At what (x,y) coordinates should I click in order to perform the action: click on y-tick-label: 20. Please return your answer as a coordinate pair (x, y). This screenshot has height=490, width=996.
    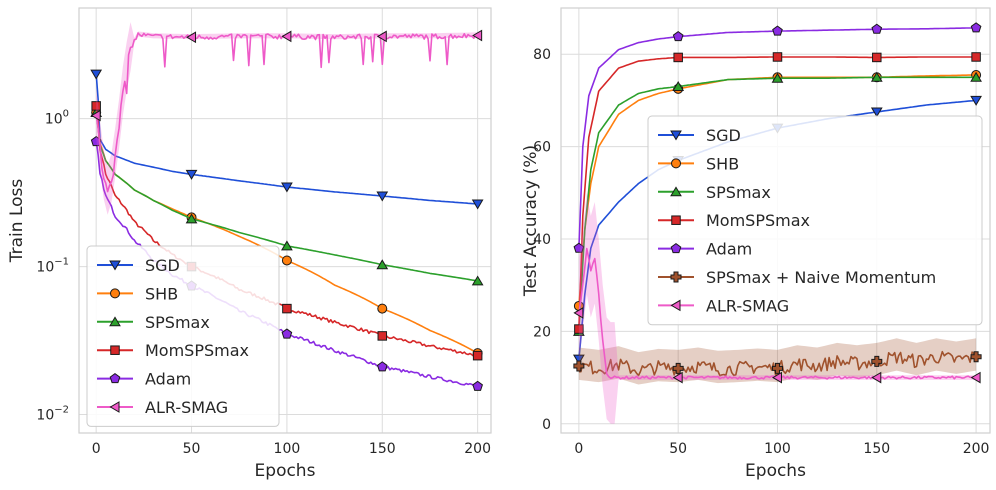
    Looking at the image, I should click on (542, 332).